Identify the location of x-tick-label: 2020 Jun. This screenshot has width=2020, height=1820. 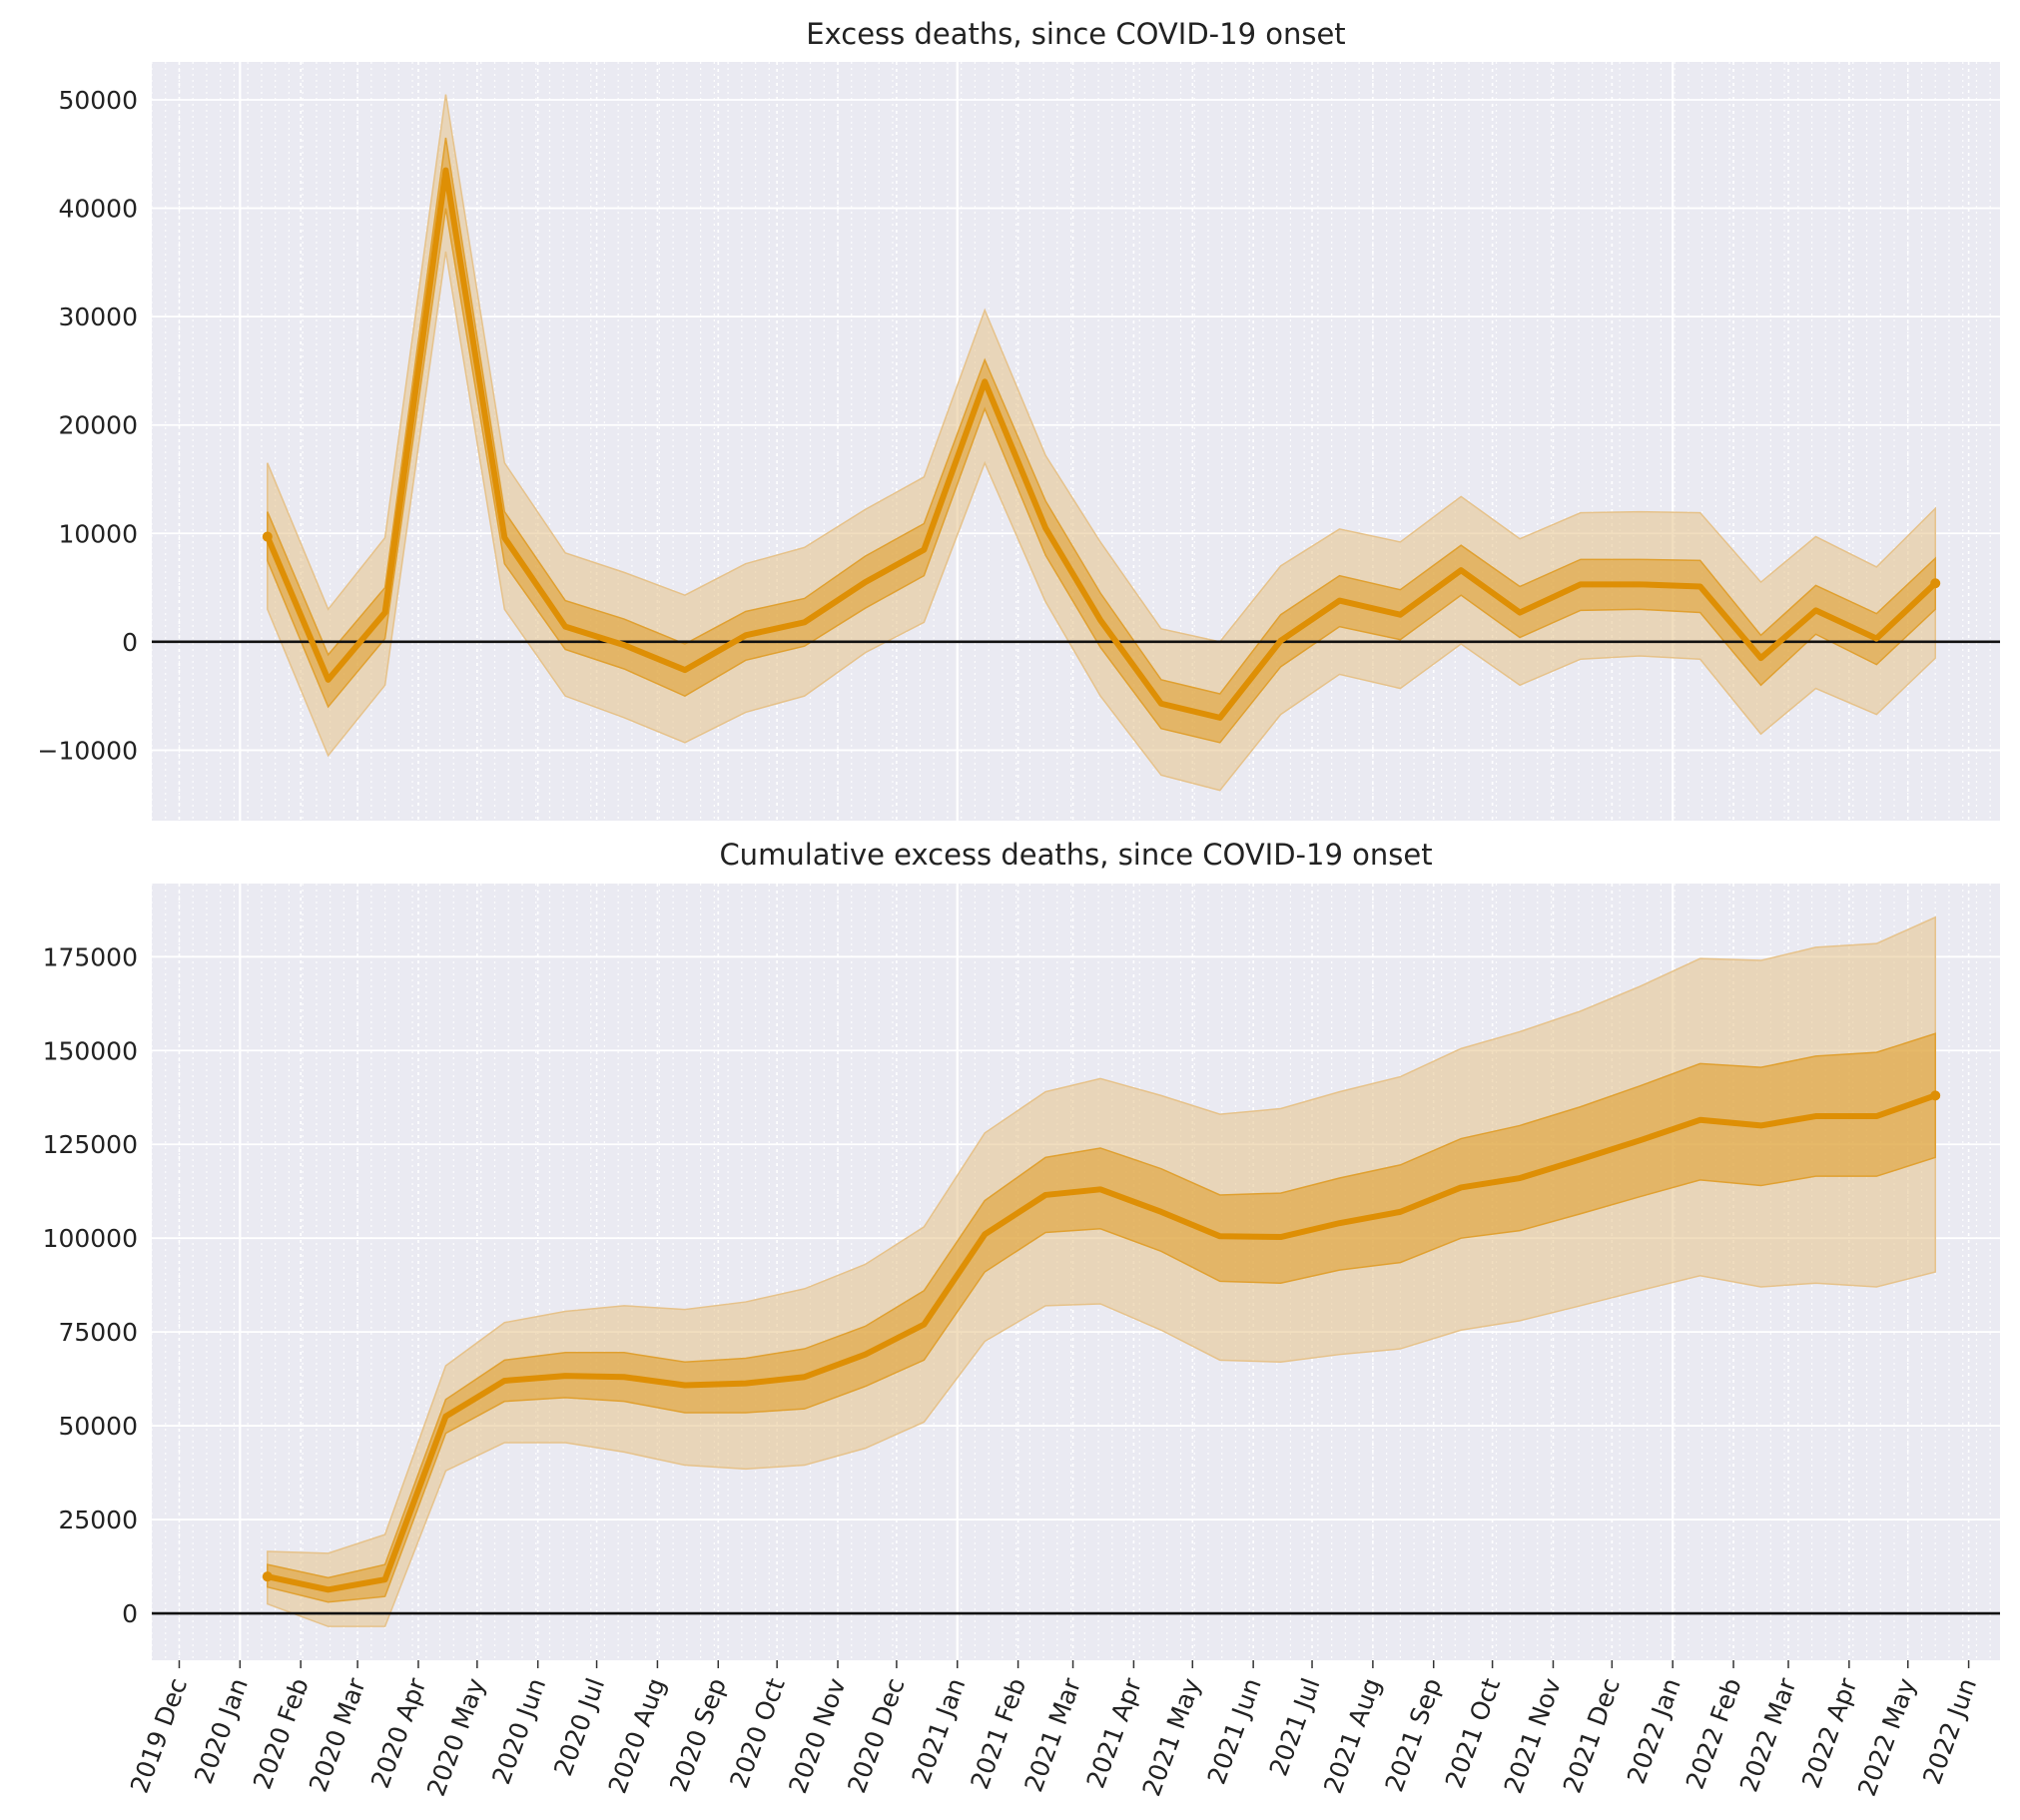
(518, 1731).